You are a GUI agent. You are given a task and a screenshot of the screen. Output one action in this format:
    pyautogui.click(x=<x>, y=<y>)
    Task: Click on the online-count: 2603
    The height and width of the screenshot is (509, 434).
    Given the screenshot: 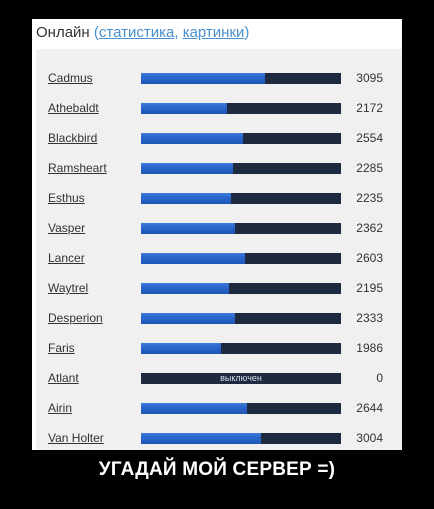 What is the action you would take?
    pyautogui.click(x=369, y=258)
    